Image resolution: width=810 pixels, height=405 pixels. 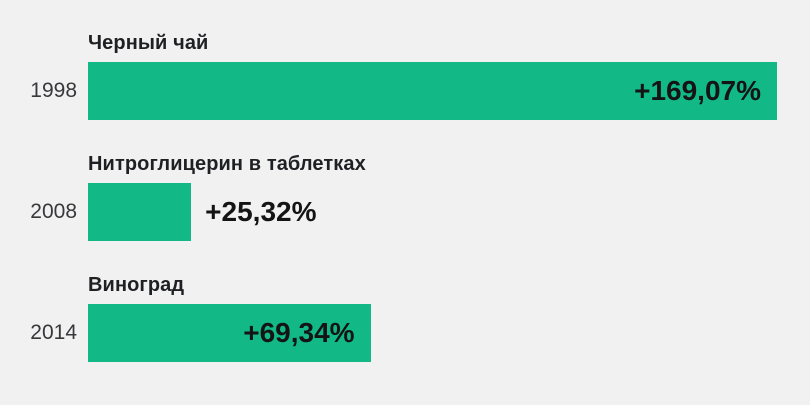 What do you see at coordinates (261, 211) in the screenshot?
I see `bar-value-label: +25,32%` at bounding box center [261, 211].